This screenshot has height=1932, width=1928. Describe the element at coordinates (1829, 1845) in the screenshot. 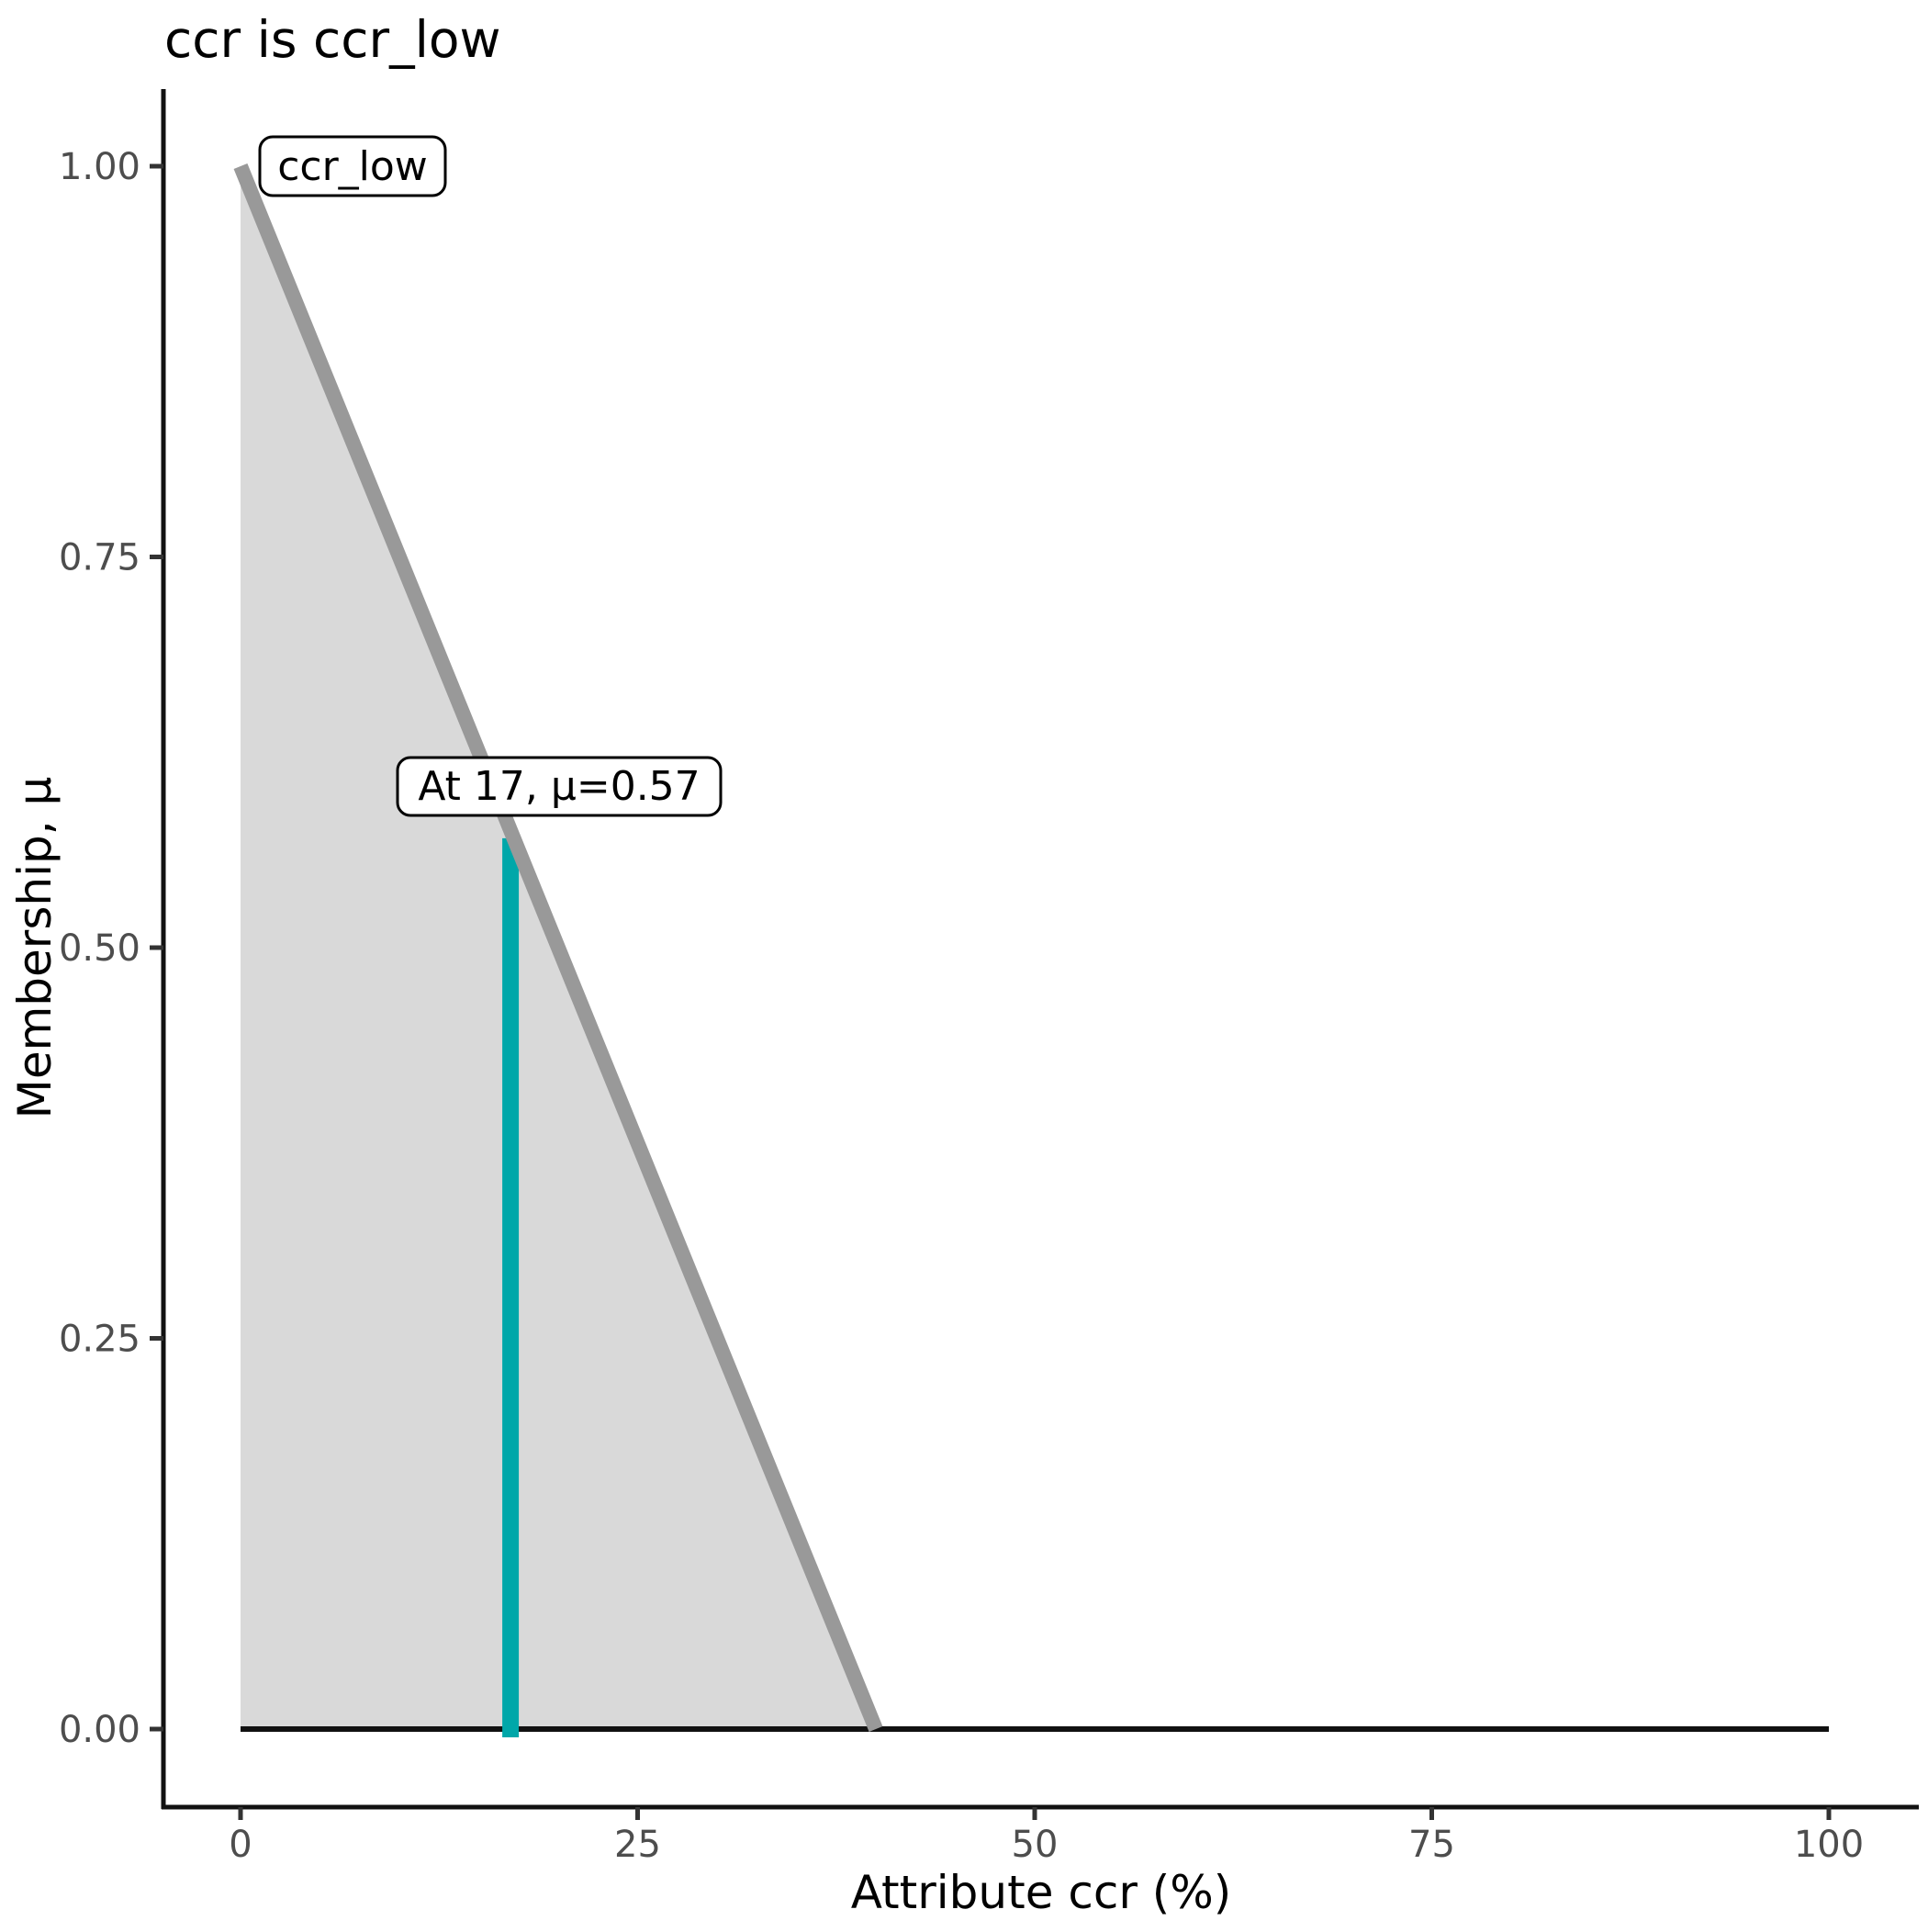

I see `x-tick-label: 100` at that location.